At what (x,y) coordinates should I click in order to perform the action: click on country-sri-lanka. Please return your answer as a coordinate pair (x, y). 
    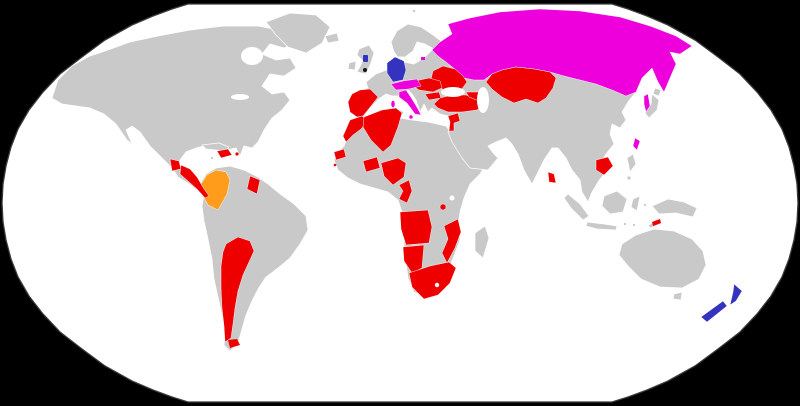
    Looking at the image, I should click on (552, 177).